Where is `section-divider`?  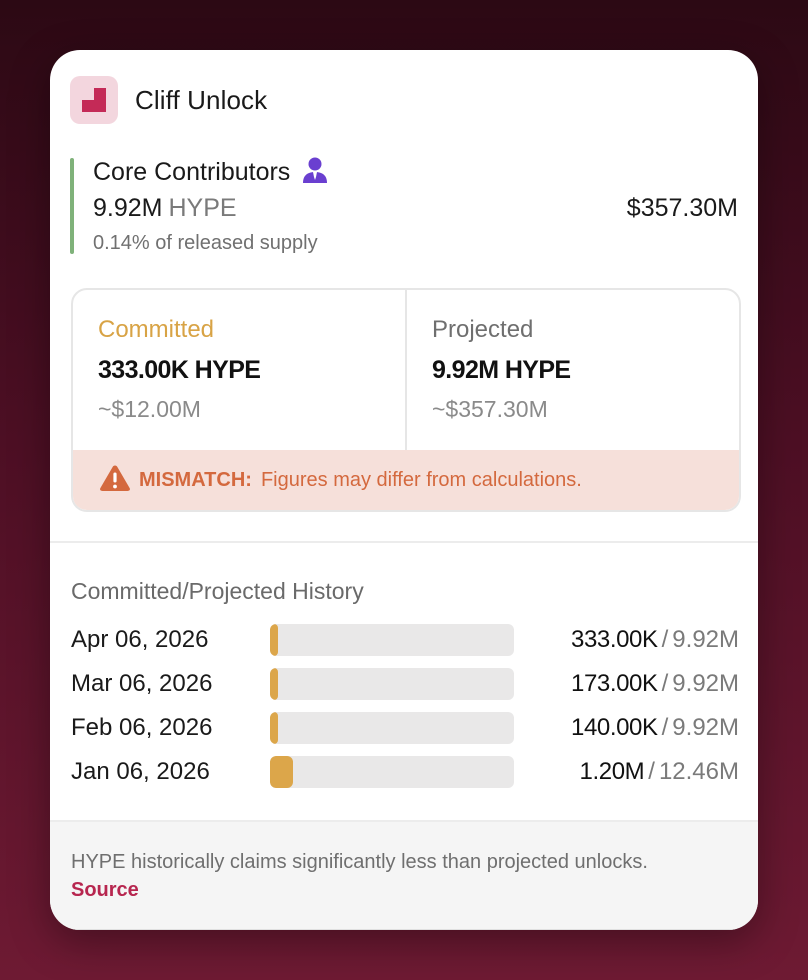 section-divider is located at coordinates (404, 542).